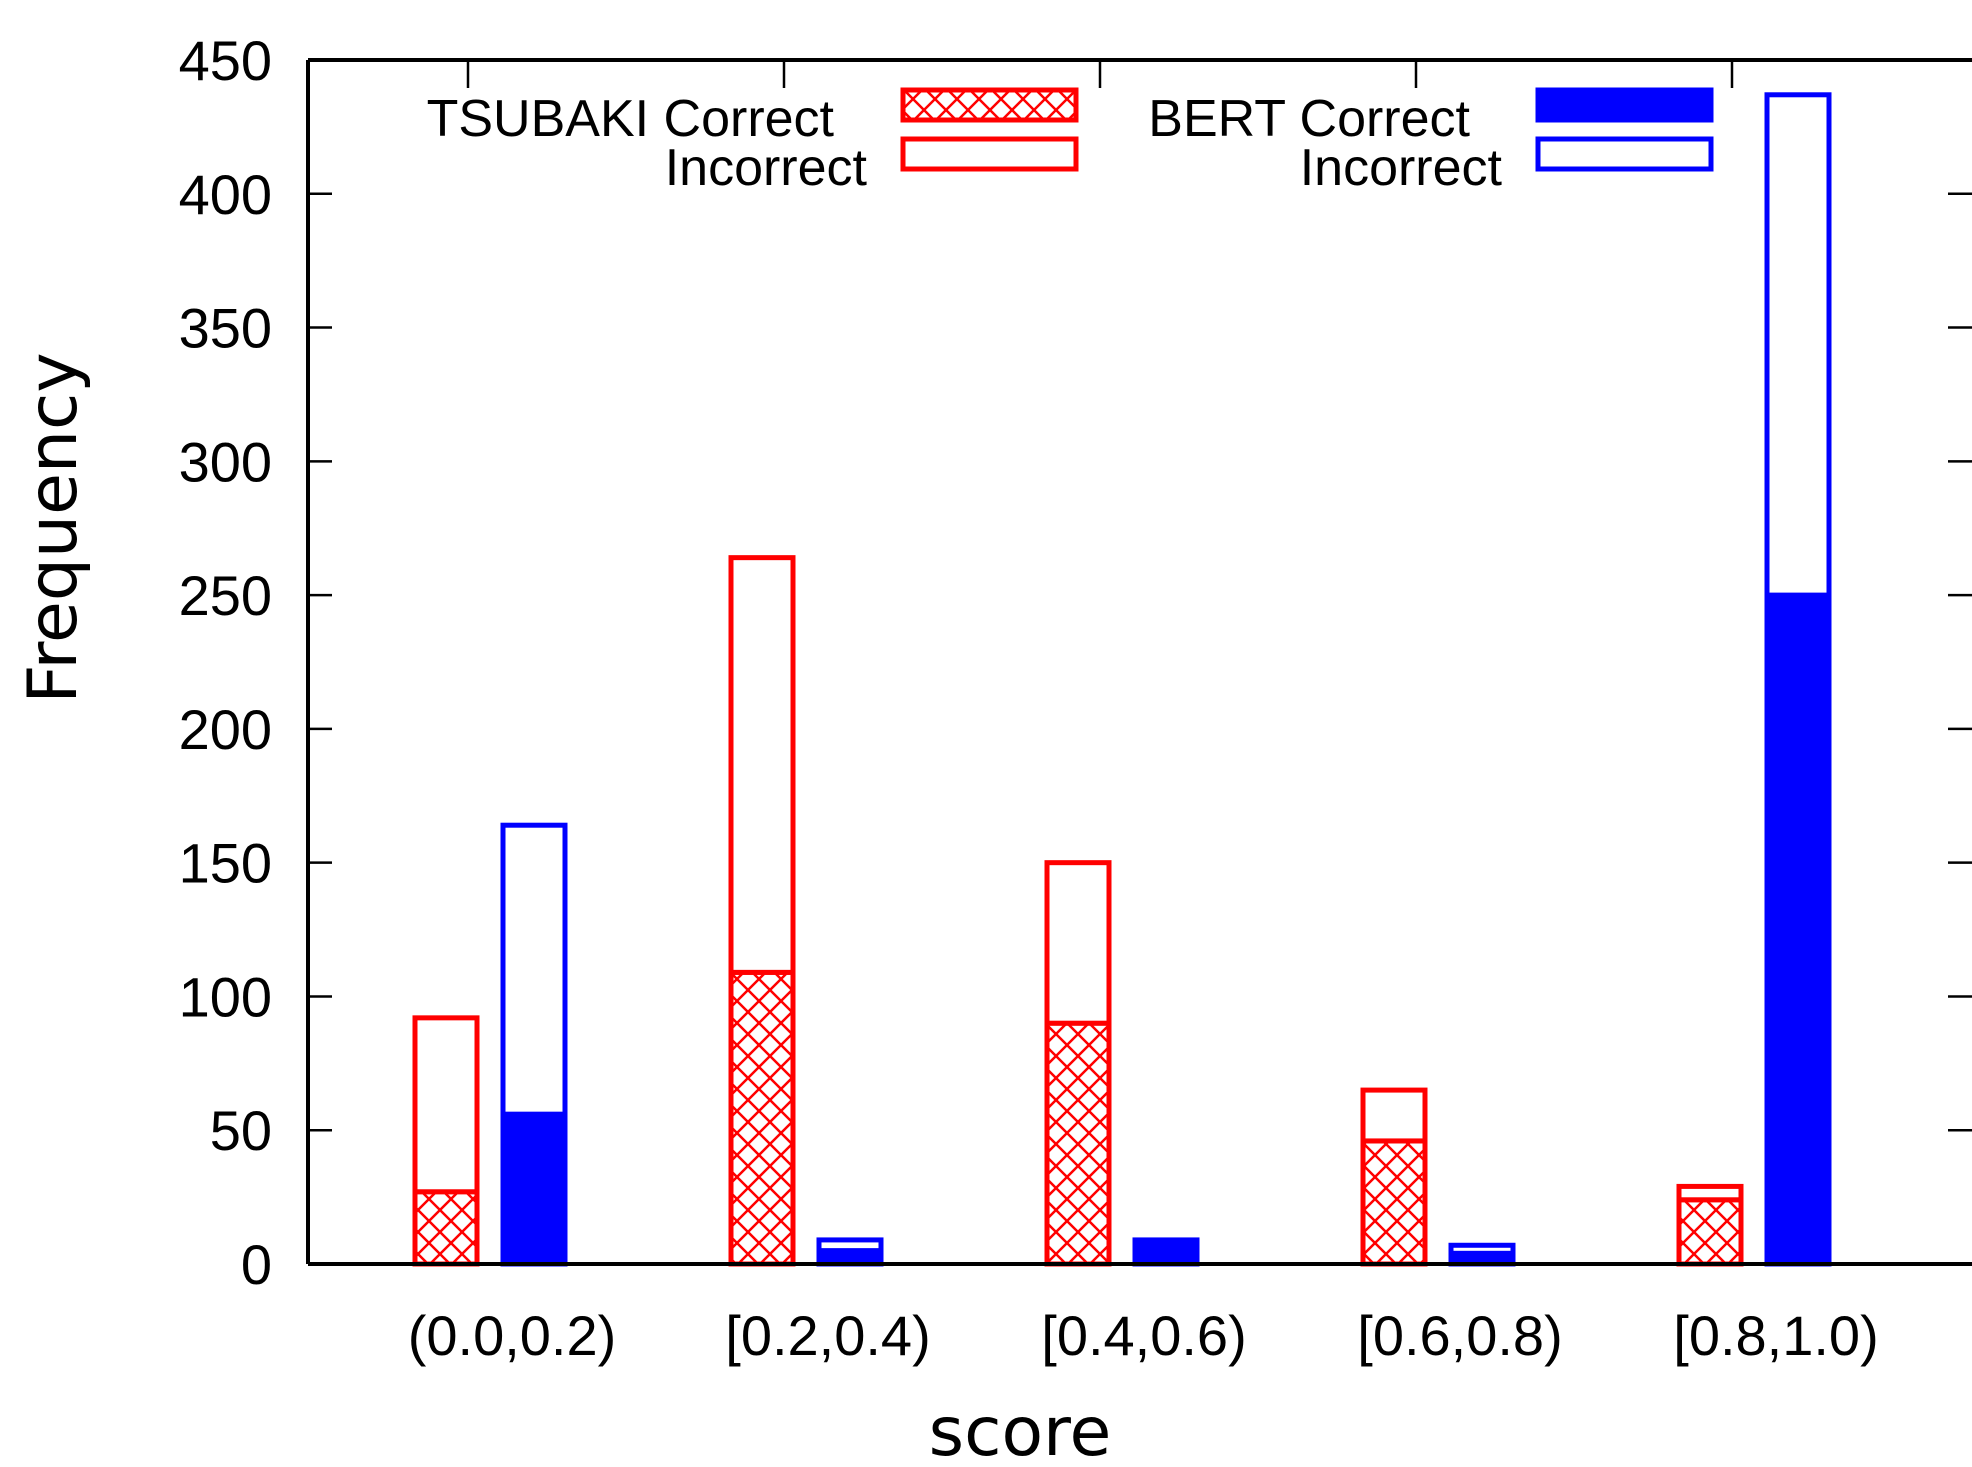 Image resolution: width=1972 pixels, height=1467 pixels. Describe the element at coordinates (1143, 1335) in the screenshot. I see `x-tick-label: [0.4,0.6)` at that location.